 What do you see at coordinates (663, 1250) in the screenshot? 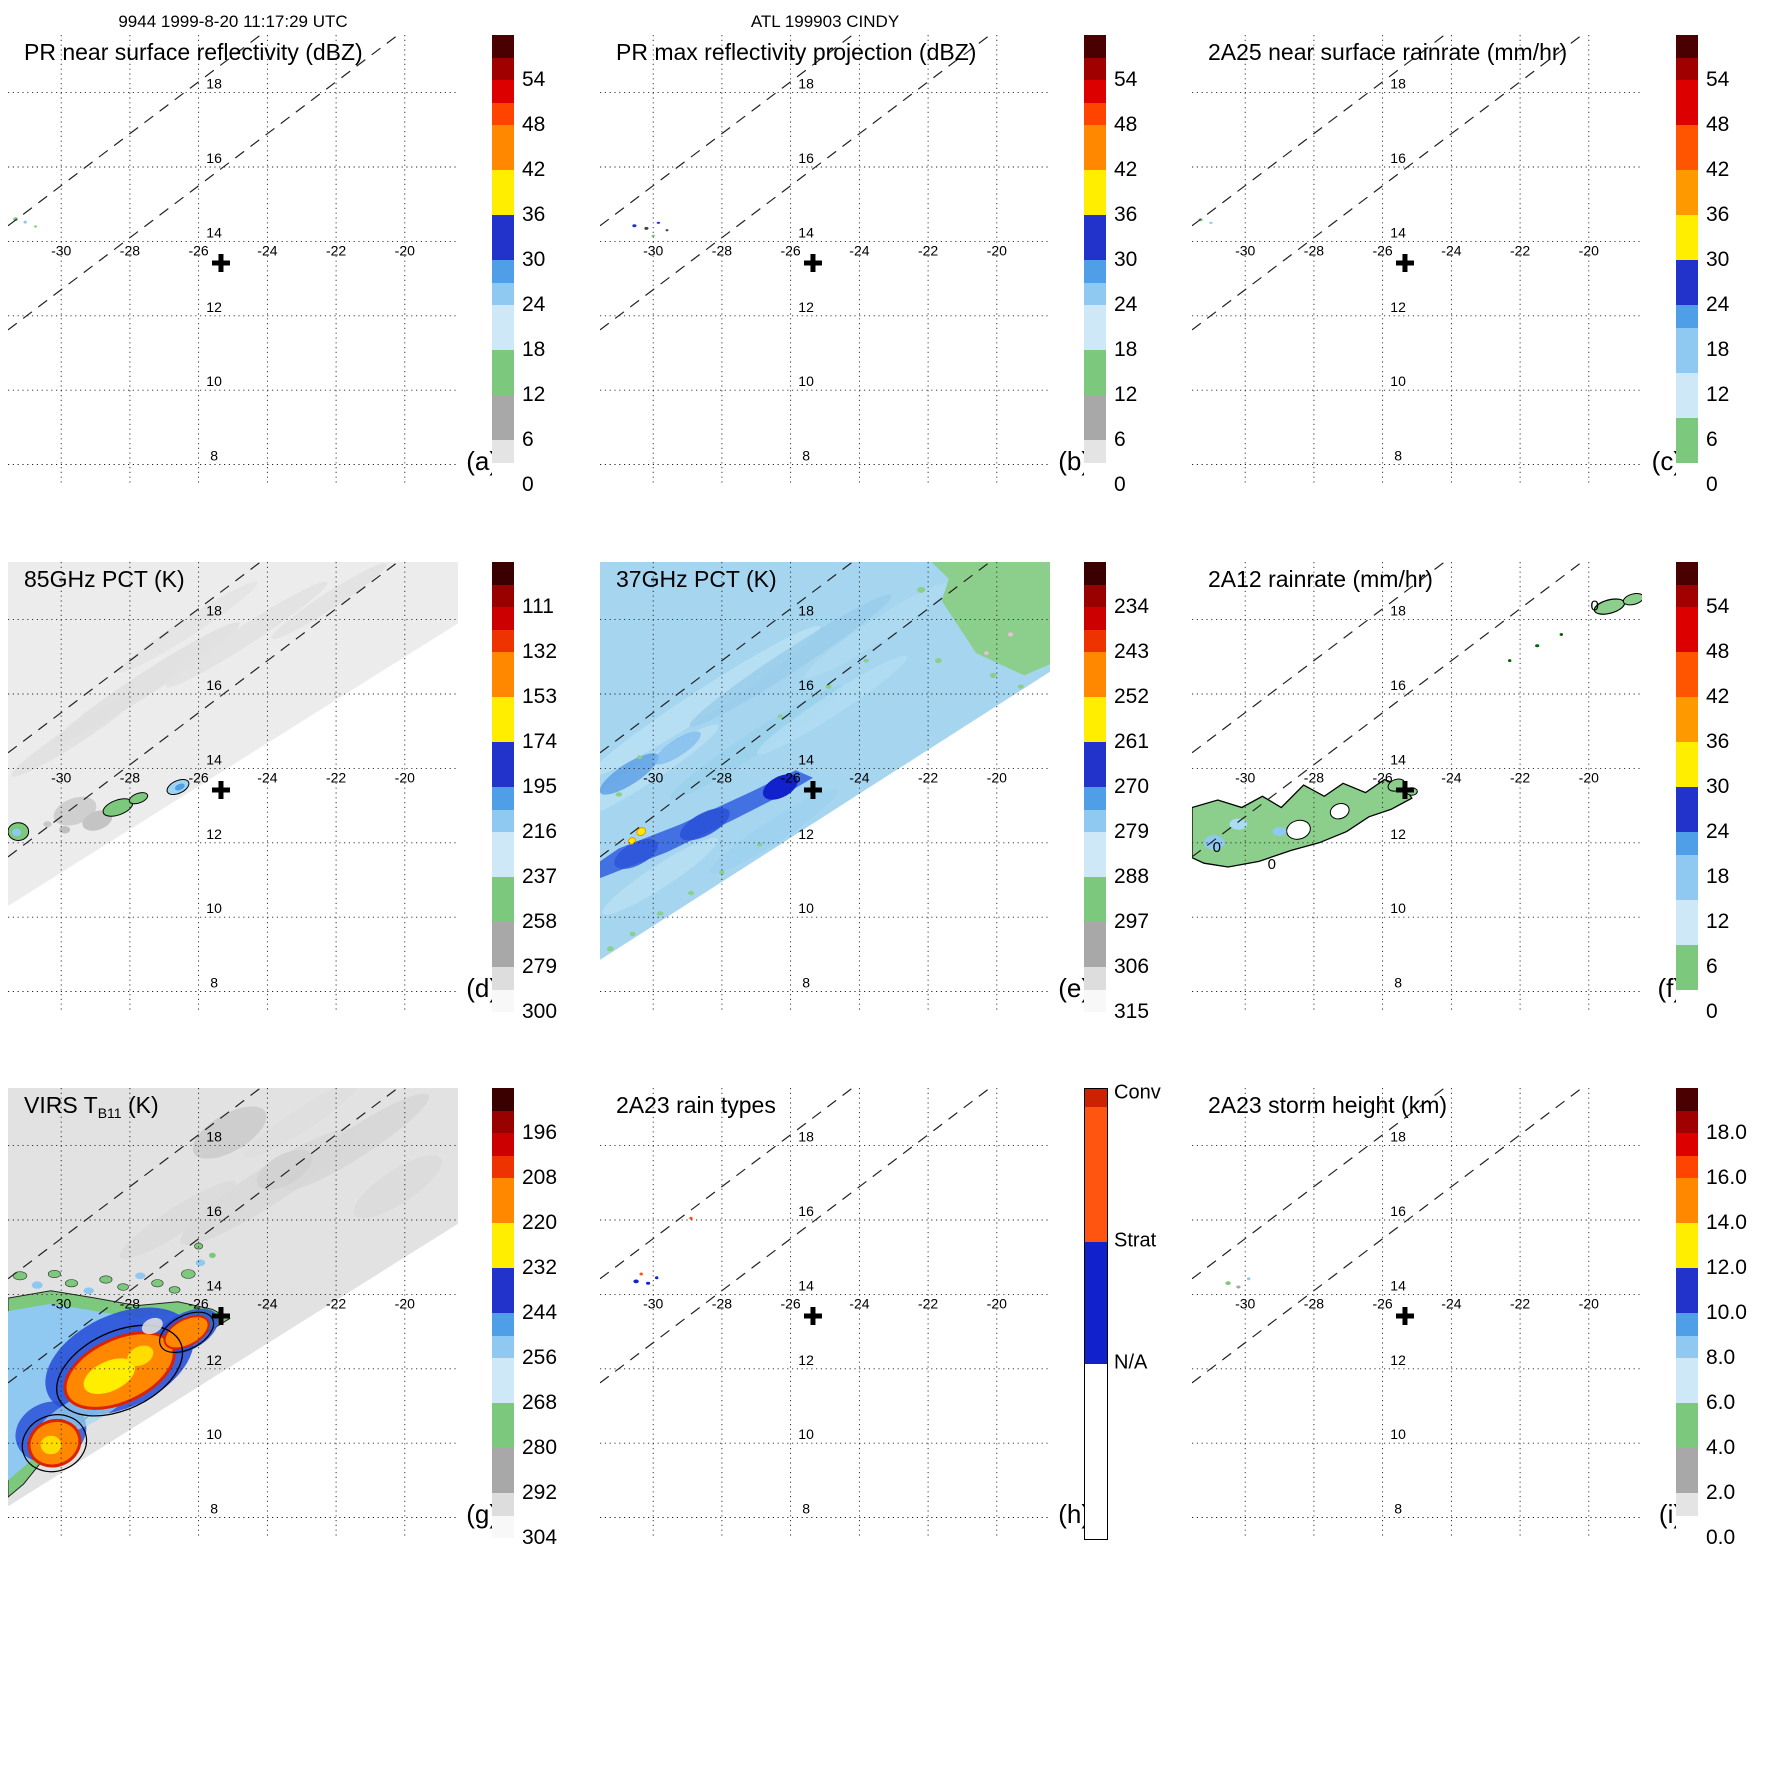
I see `map-imagery-h` at bounding box center [663, 1250].